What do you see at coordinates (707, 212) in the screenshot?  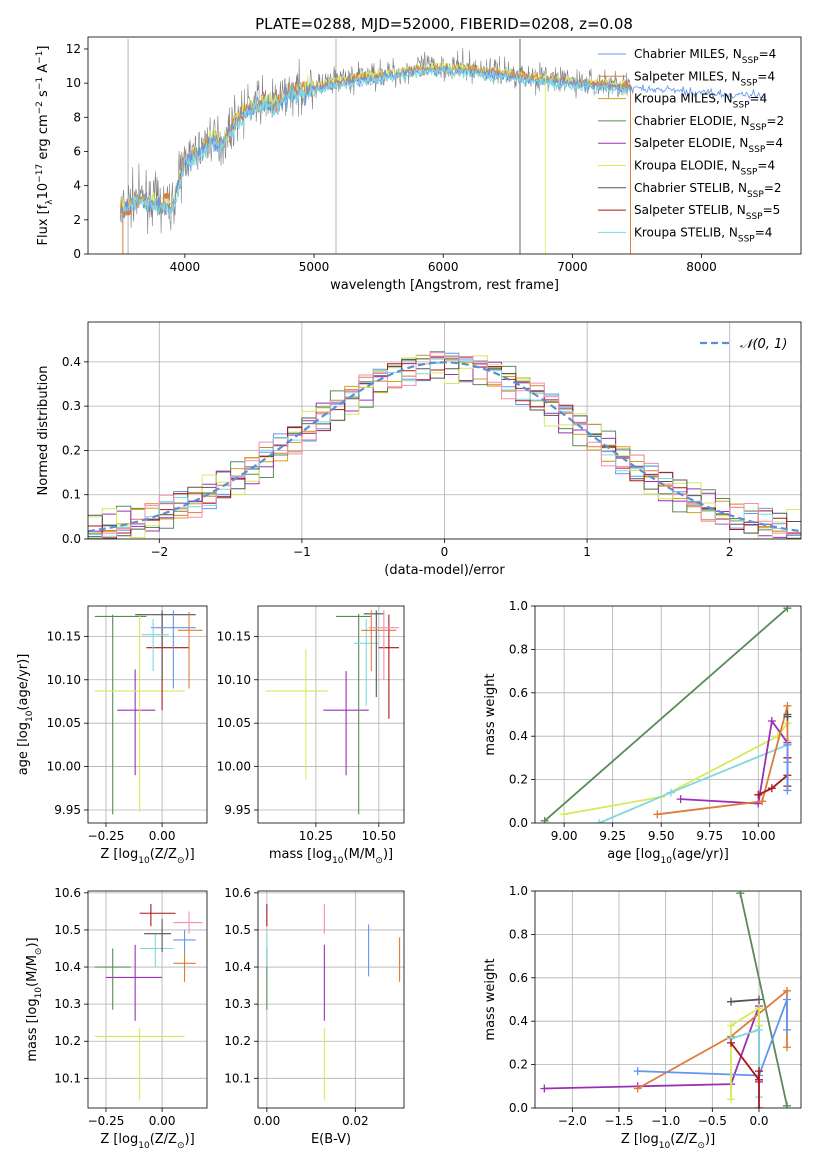 I see `legend-entry: Salpeter STELIB, NSSP=5` at bounding box center [707, 212].